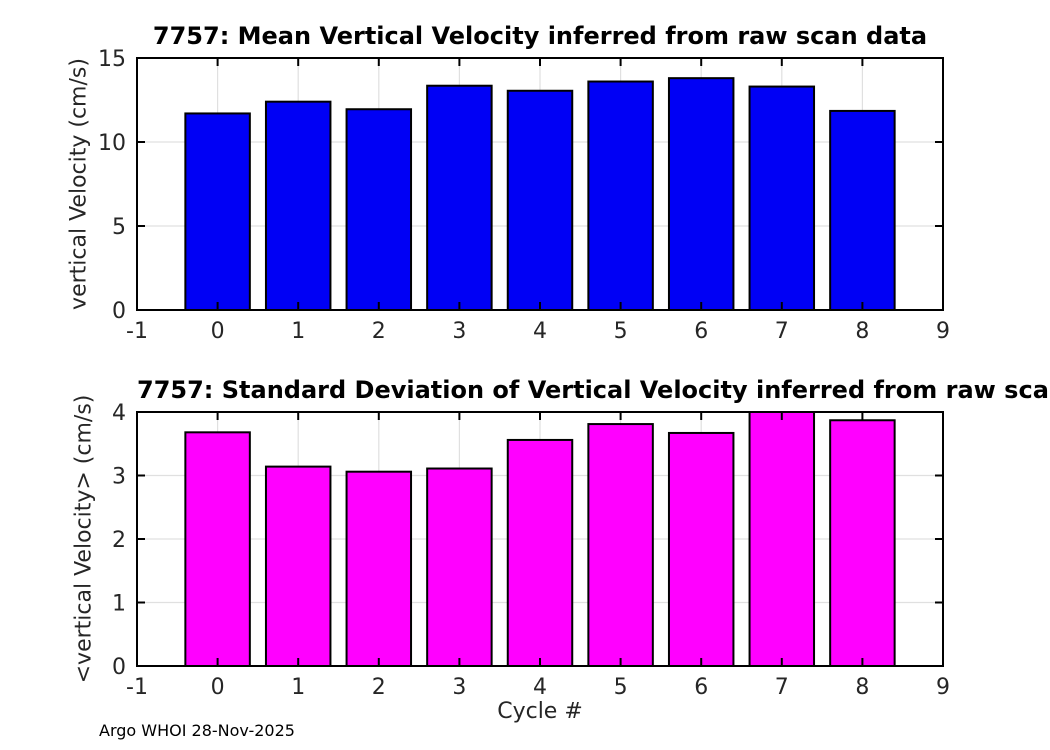 This screenshot has height=750, width=1050. What do you see at coordinates (79, 184) in the screenshot?
I see `chart-mean-ylabel: vertical Velocity (cm/s)` at bounding box center [79, 184].